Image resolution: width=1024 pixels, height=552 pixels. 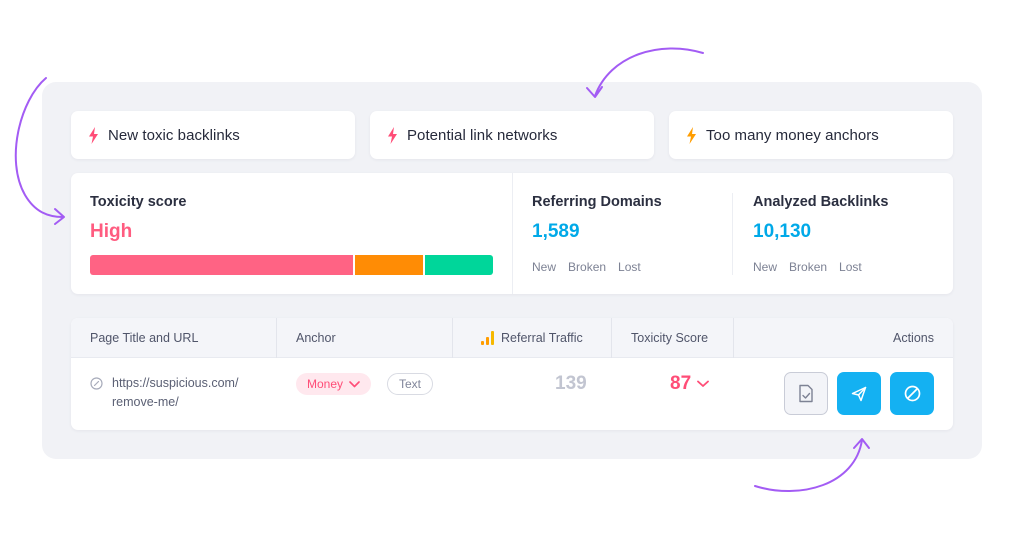 I want to click on anchor-tag-text: Text, so click(x=410, y=384).